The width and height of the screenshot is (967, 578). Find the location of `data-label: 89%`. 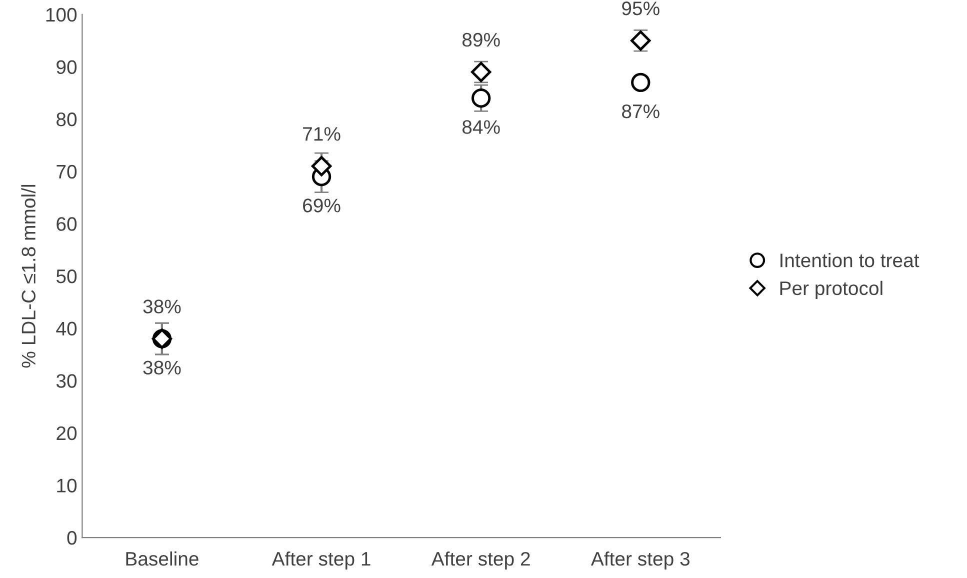

data-label: 89% is located at coordinates (481, 39).